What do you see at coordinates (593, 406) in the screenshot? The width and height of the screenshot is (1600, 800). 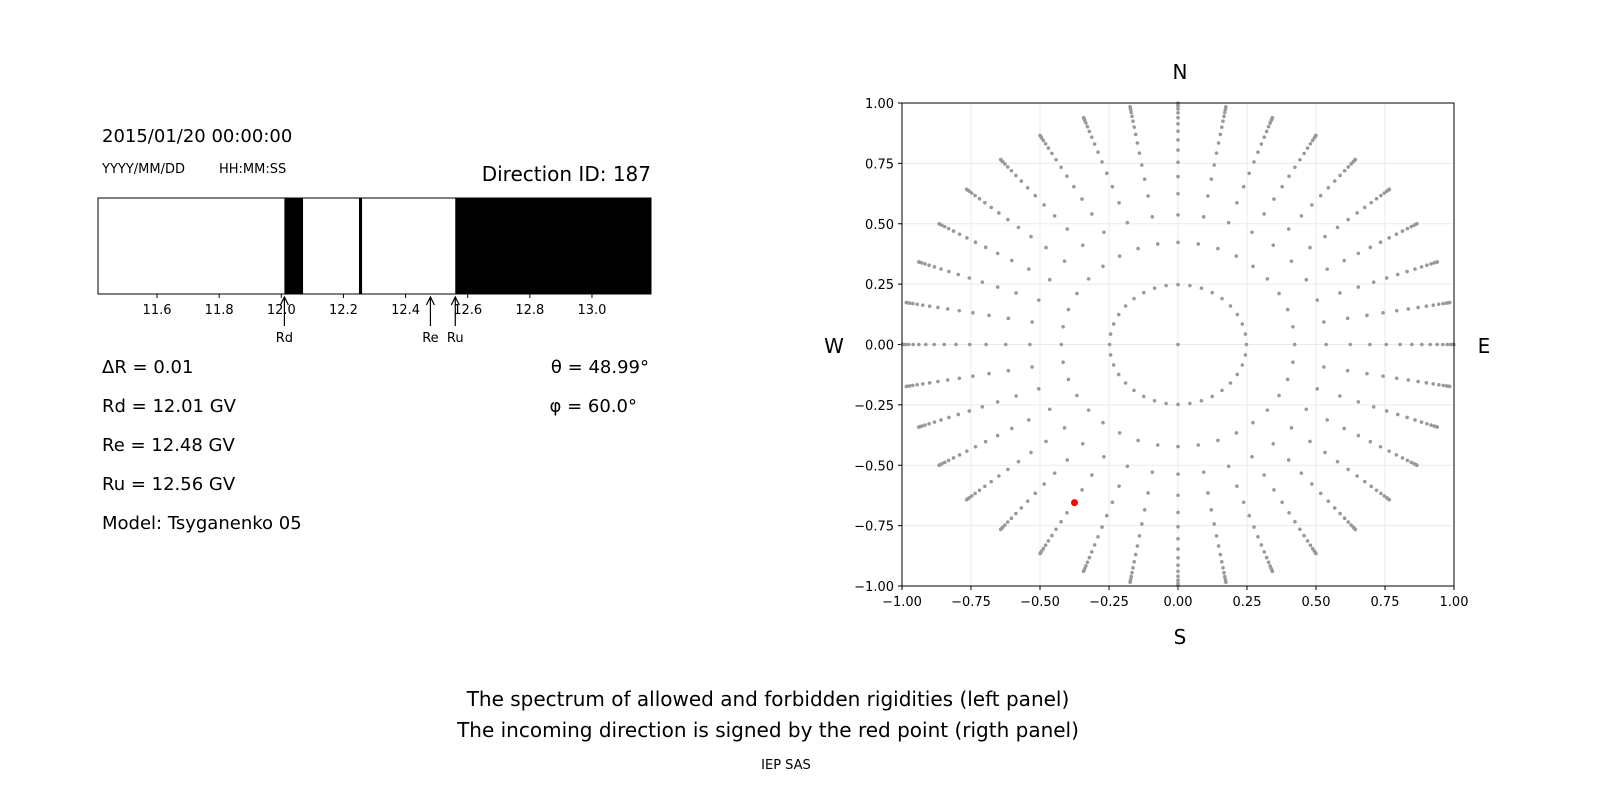 I see `phi-label: φ = 60.0°` at bounding box center [593, 406].